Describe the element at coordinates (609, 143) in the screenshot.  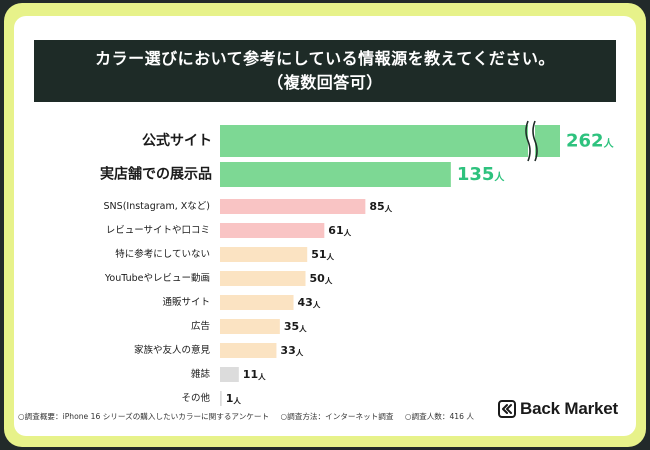
I see `value-unit-0: 人` at that location.